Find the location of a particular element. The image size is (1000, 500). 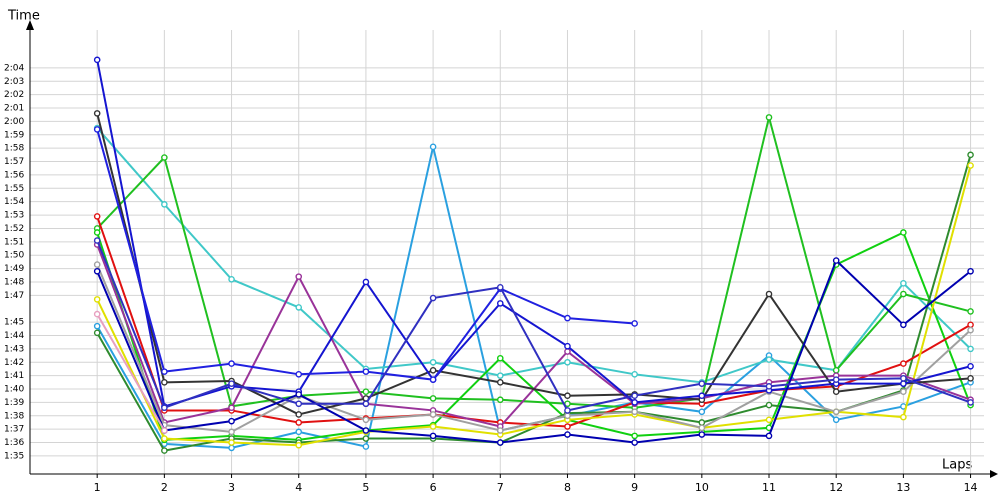

x-tick-label: 5 is located at coordinates (365, 487).